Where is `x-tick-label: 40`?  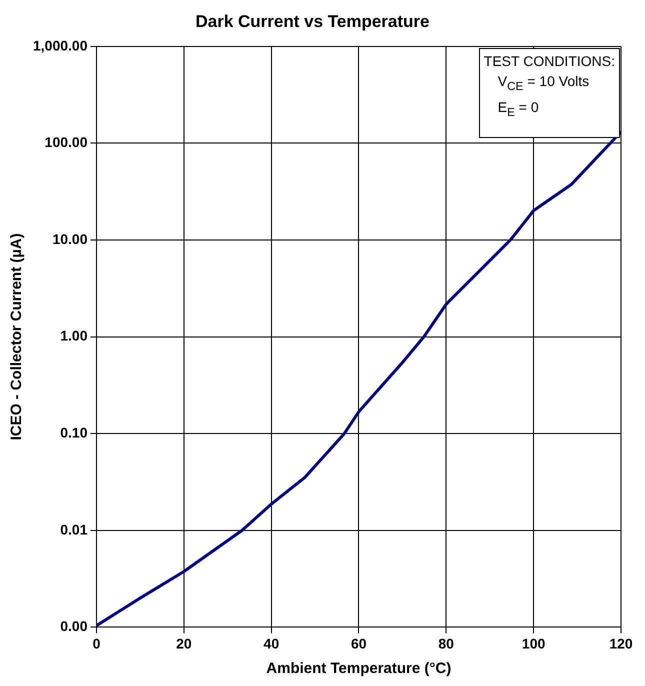
x-tick-label: 40 is located at coordinates (272, 643).